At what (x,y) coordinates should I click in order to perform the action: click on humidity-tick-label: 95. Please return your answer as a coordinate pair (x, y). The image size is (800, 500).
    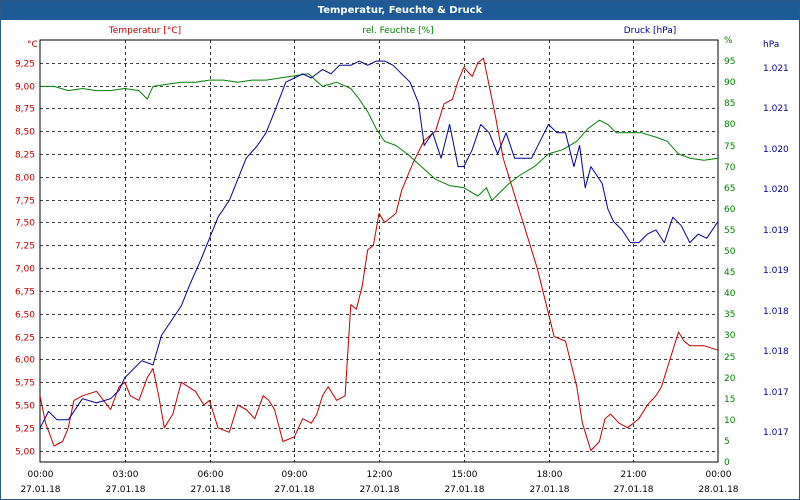
    Looking at the image, I should click on (729, 62).